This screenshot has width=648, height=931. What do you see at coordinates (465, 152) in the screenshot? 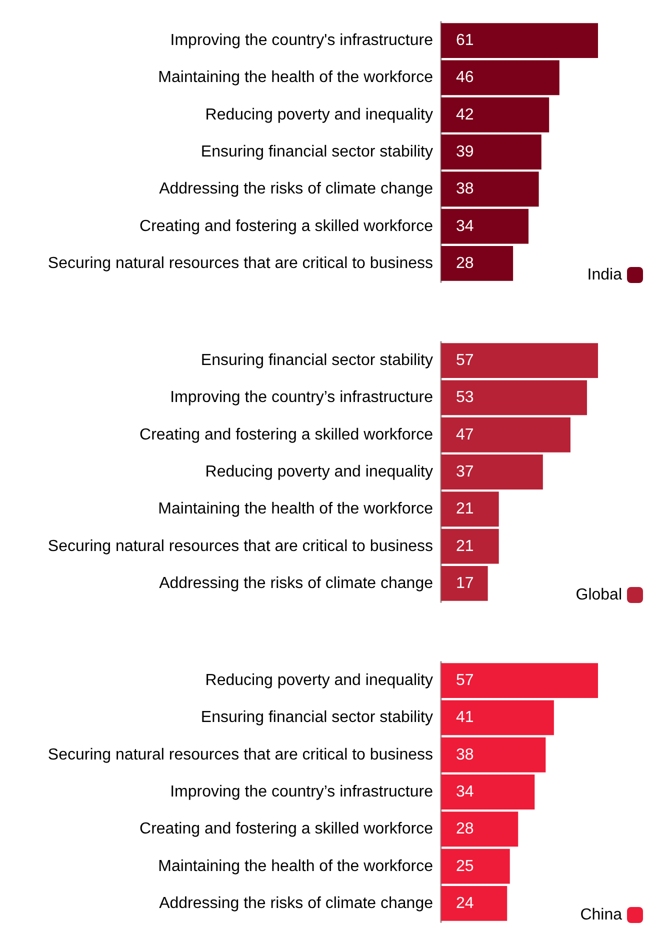
I see `data-label: 39` at bounding box center [465, 152].